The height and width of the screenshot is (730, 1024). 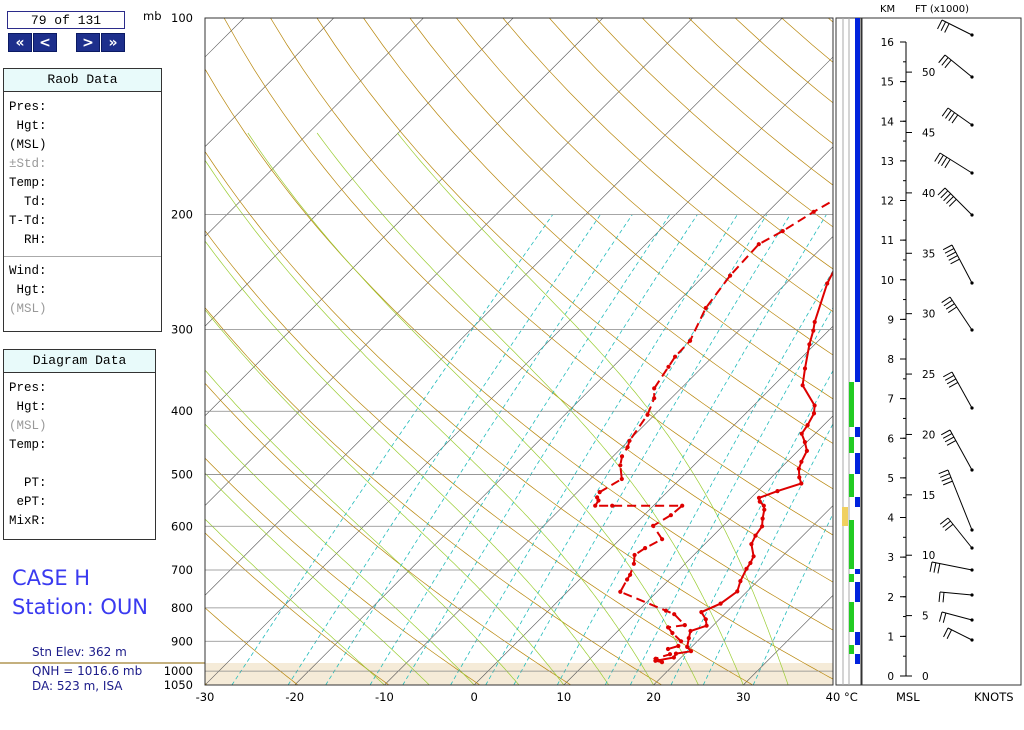 What do you see at coordinates (890, 320) in the screenshot?
I see `km-tick-label: 9` at bounding box center [890, 320].